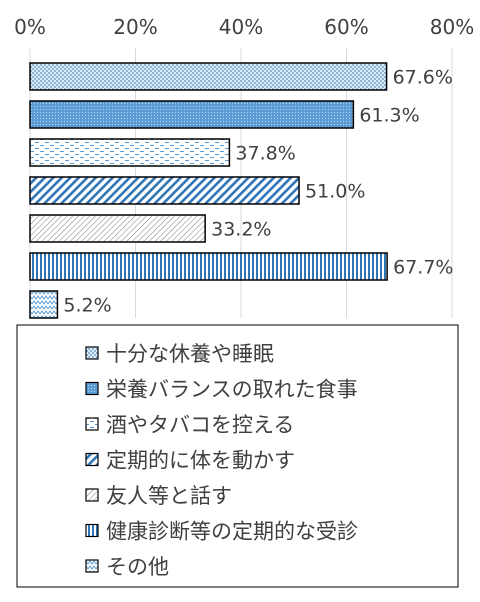 The width and height of the screenshot is (480, 602). Describe the element at coordinates (265, 154) in the screenshot. I see `value-label: 37.8%` at that location.